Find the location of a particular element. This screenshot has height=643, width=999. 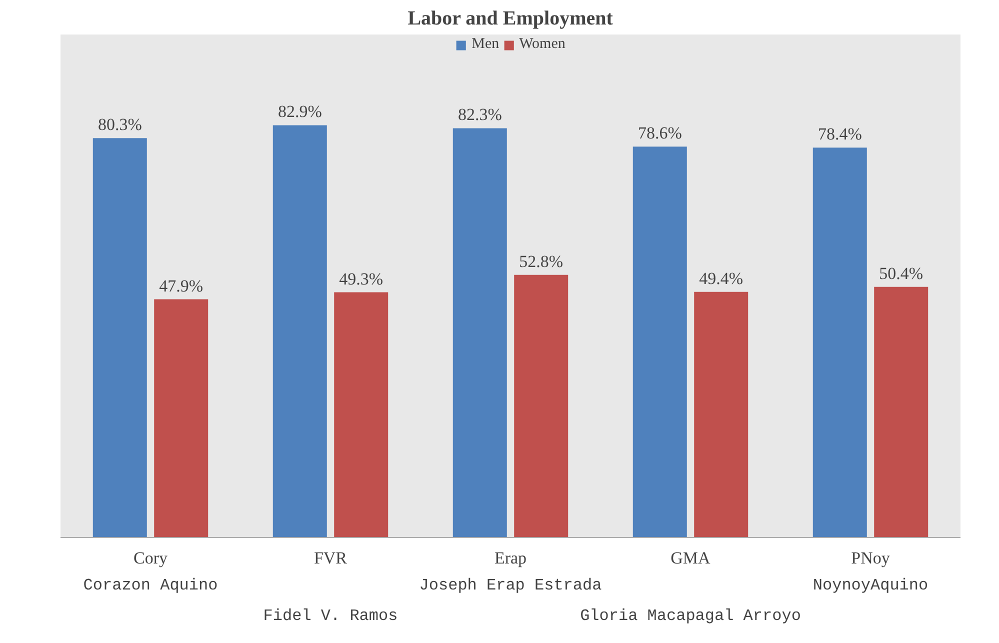

x-tick-label: PNoy is located at coordinates (870, 558).